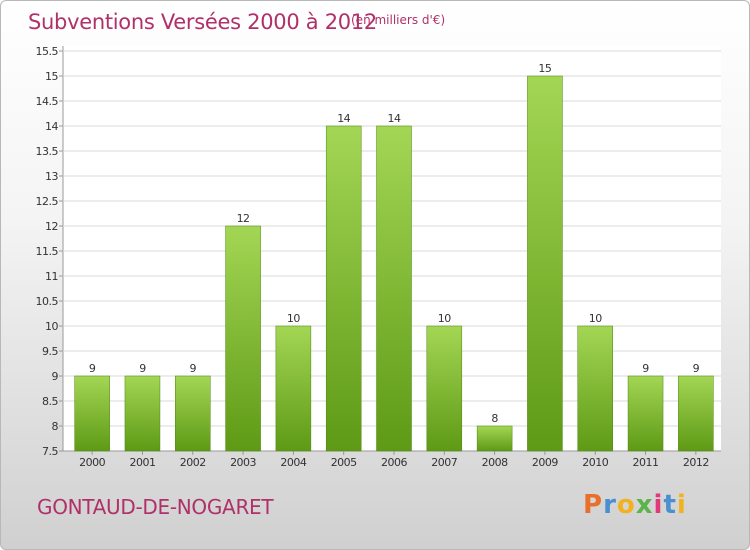 This screenshot has height=550, width=750. I want to click on chart-title: Subventions Versées 2000 à 2012, so click(202, 22).